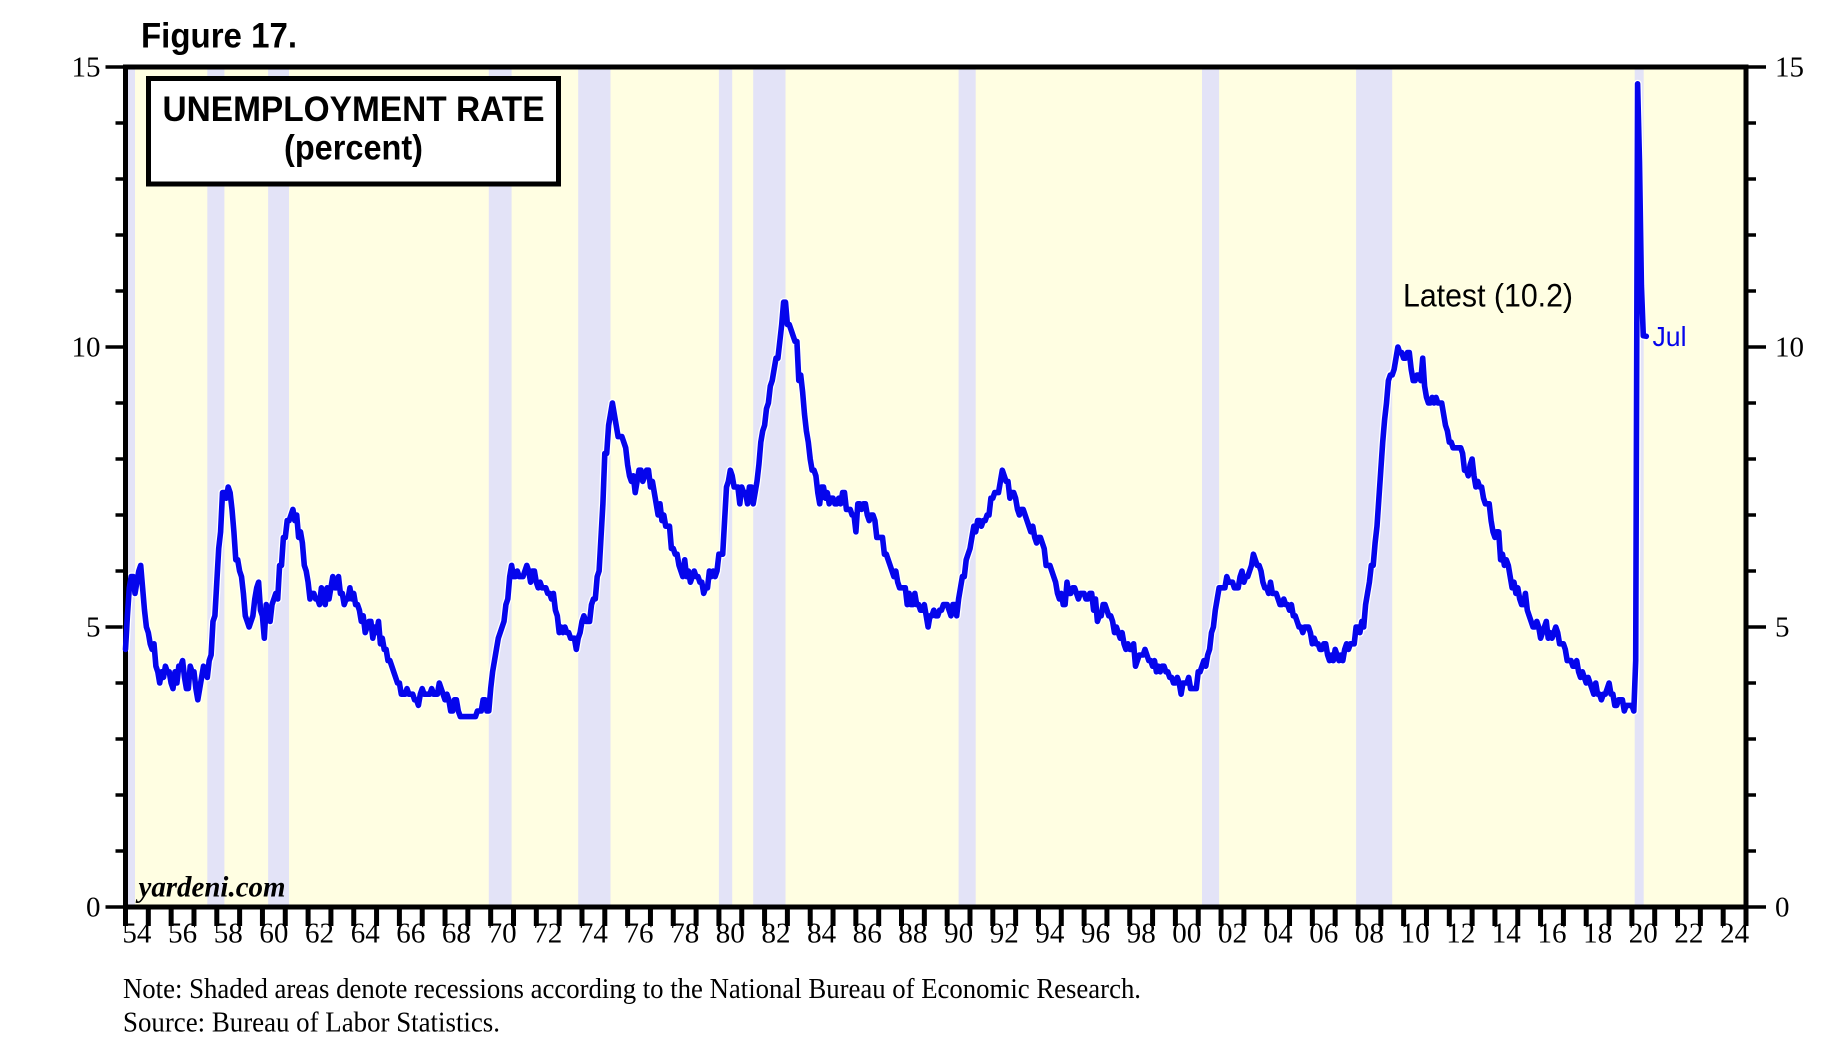 The height and width of the screenshot is (1058, 1841). I want to click on svg-text: 58, so click(228, 934).